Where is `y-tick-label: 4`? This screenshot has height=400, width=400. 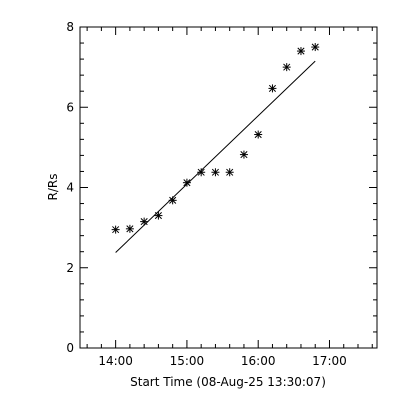 y-tick-label: 4 is located at coordinates (70, 188).